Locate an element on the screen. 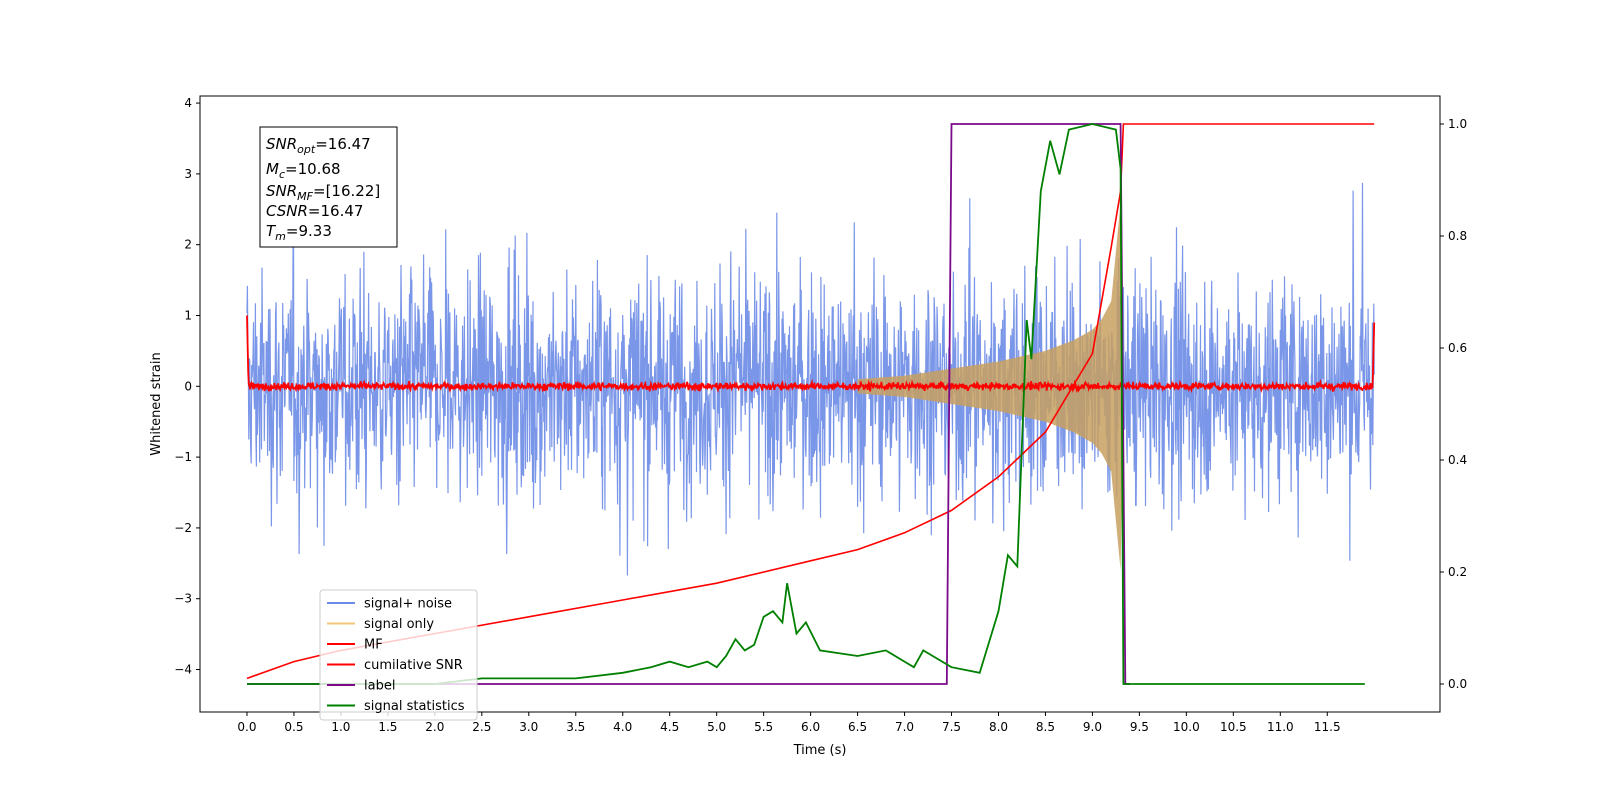 The width and height of the screenshot is (1600, 800). x-tick-label: 8.5 is located at coordinates (1045, 727).